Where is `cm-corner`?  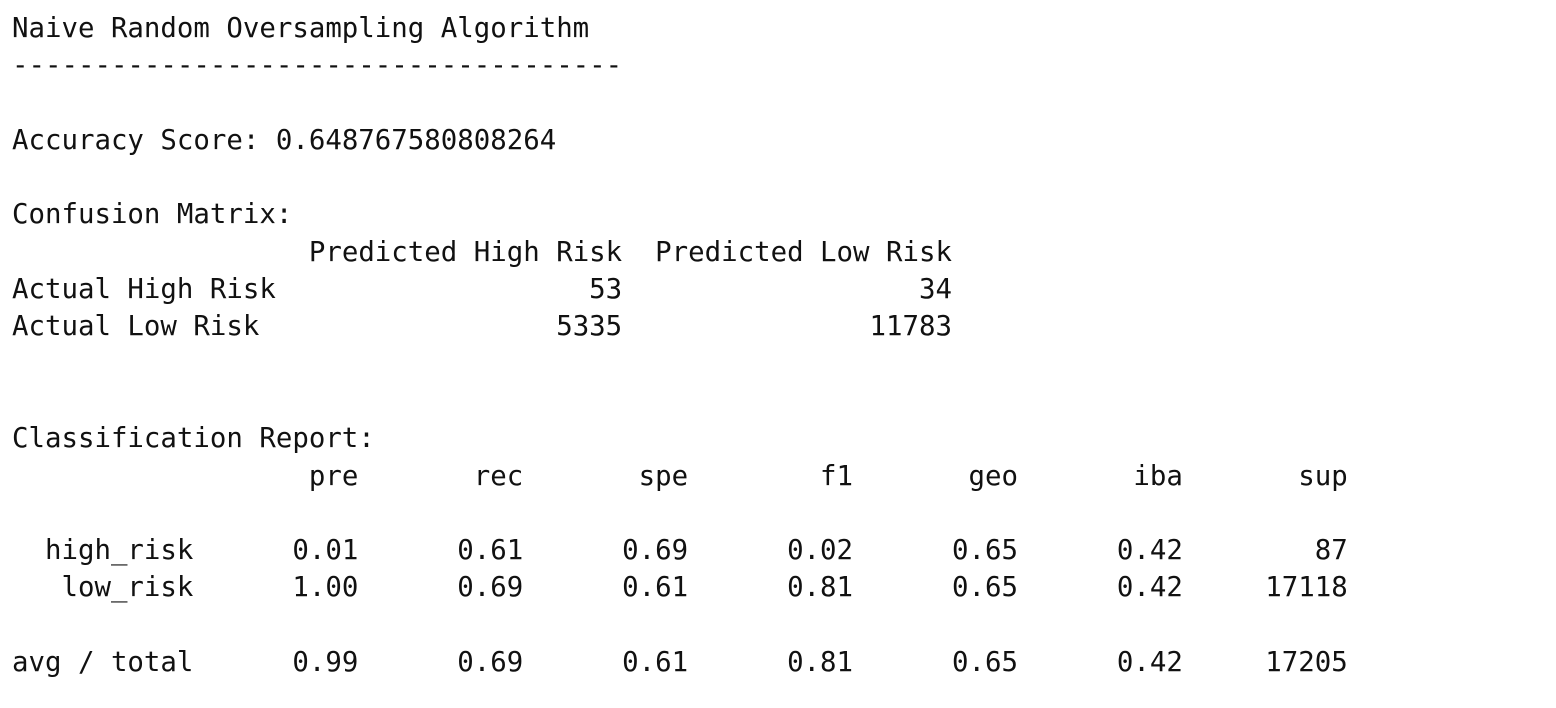
cm-corner is located at coordinates (160, 252).